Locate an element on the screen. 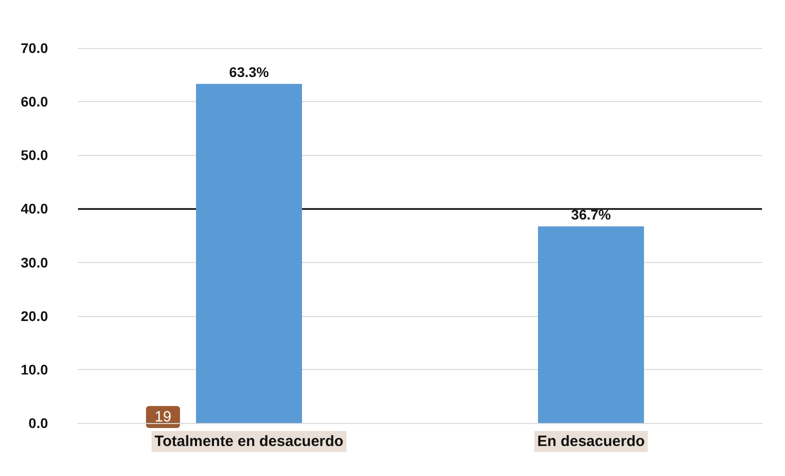  y-tick-label: 50.0 is located at coordinates (34, 155).